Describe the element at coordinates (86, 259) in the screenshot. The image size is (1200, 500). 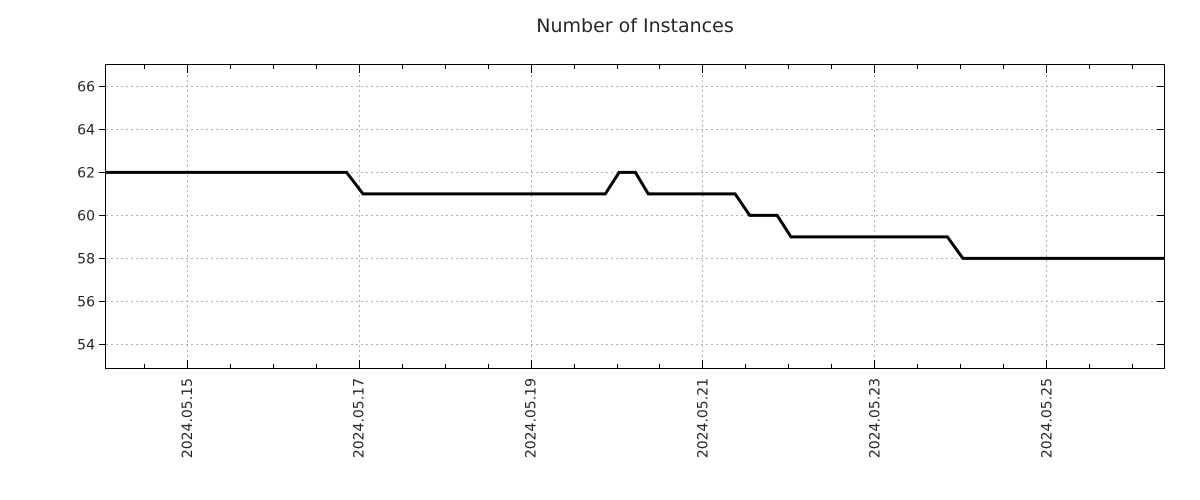
I see `y-tick-label: 58` at that location.